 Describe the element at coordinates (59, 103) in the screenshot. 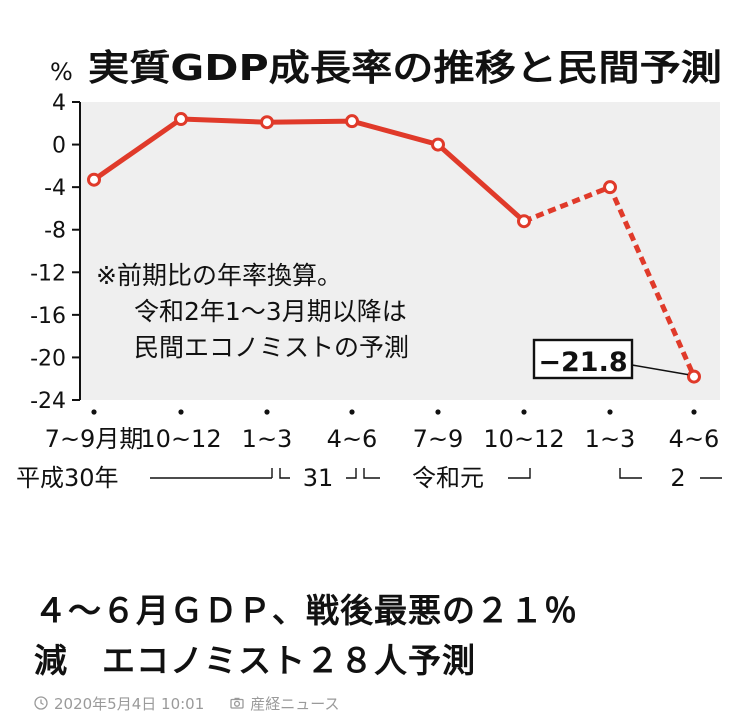

I see `y-tick-label: 4` at that location.